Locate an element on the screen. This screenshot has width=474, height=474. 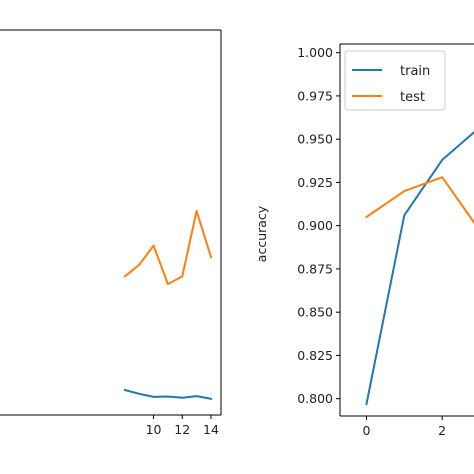
right-y-axis-label: accuracy is located at coordinates (261, 233).